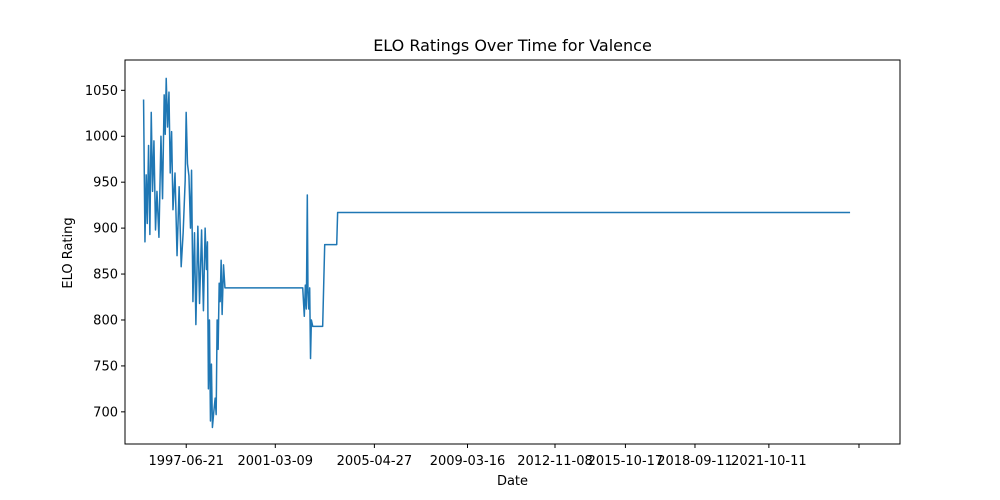 The width and height of the screenshot is (1000, 500). I want to click on y-tick-label: 850, so click(105, 275).